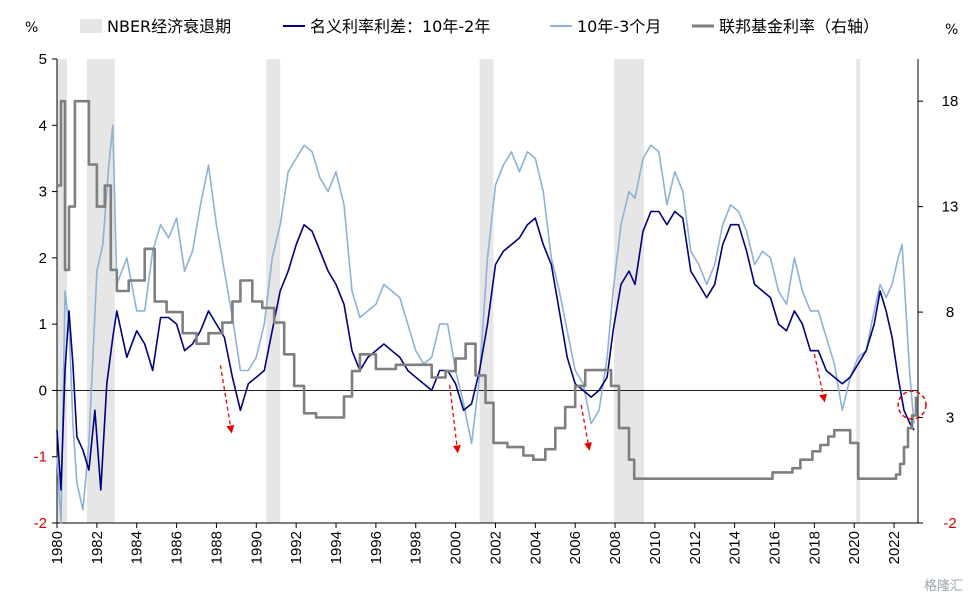 This screenshot has width=980, height=597. What do you see at coordinates (137, 547) in the screenshot?
I see `x-tick-label-2: 1984` at bounding box center [137, 547].